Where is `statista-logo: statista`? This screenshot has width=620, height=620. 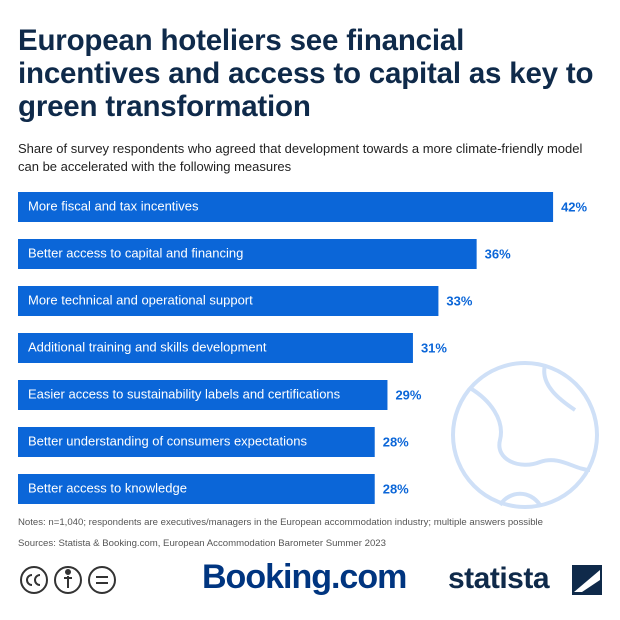 statista-logo: statista is located at coordinates (499, 578).